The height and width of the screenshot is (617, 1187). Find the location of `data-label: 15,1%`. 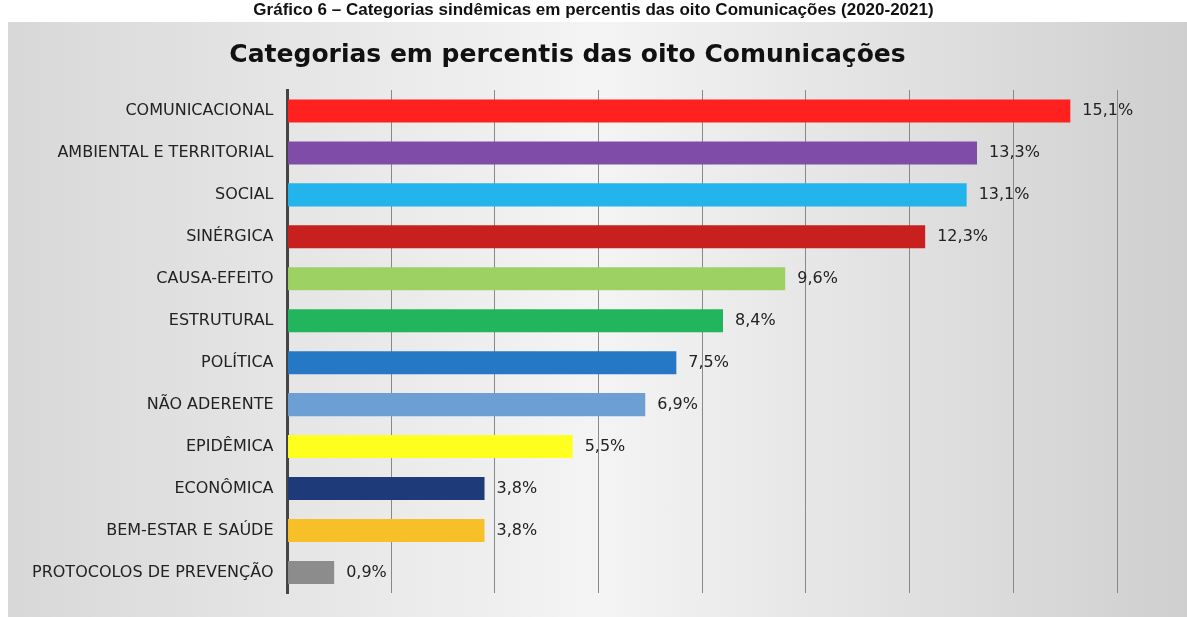

data-label: 15,1% is located at coordinates (1108, 110).